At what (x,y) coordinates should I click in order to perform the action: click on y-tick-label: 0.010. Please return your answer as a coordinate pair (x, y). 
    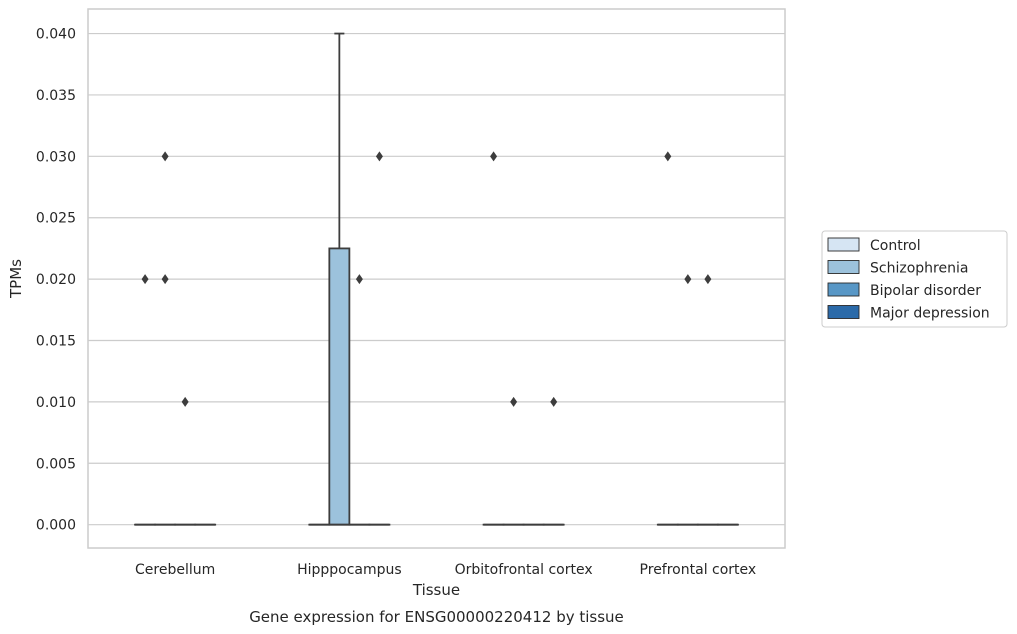
    Looking at the image, I should click on (56, 403).